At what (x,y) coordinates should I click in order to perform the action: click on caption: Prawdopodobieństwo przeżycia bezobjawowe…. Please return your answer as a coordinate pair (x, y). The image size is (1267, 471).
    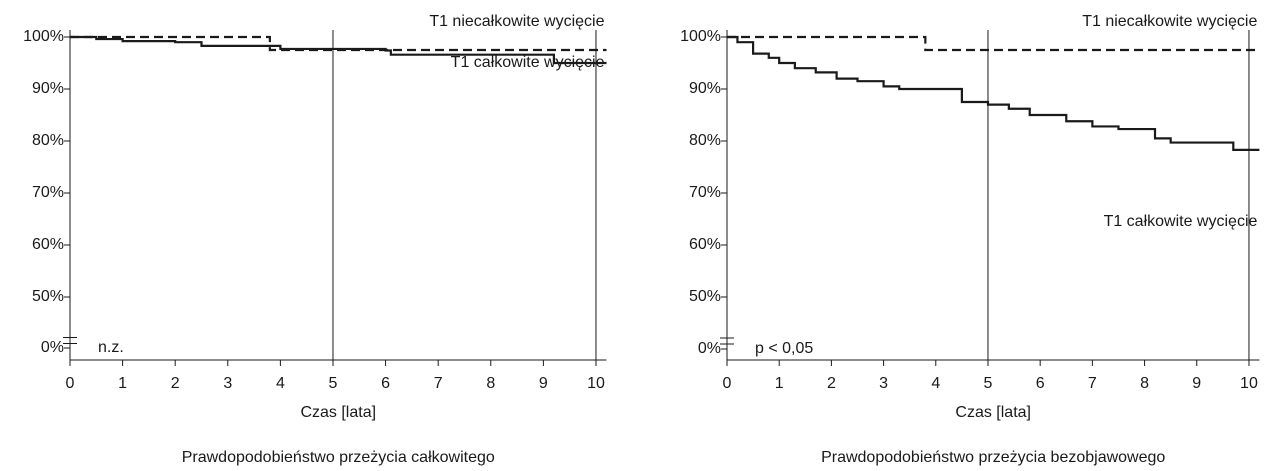
    Looking at the image, I should click on (993, 457).